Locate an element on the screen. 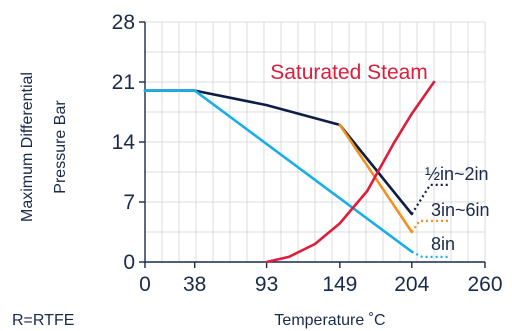  y-tick-label: 28 is located at coordinates (123, 22).